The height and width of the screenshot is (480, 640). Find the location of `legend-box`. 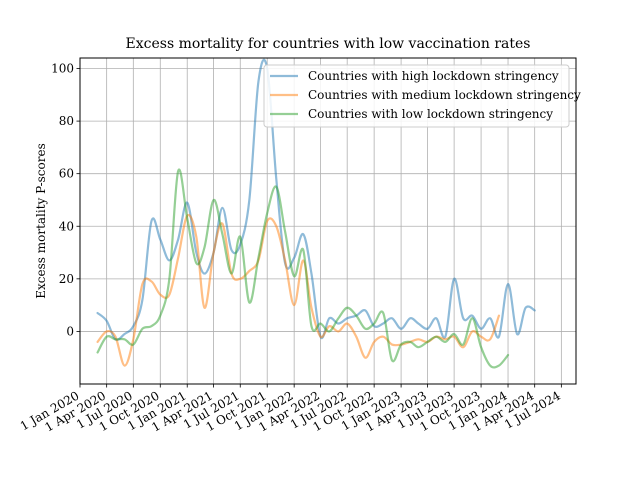

legend-box is located at coordinates (416, 96).